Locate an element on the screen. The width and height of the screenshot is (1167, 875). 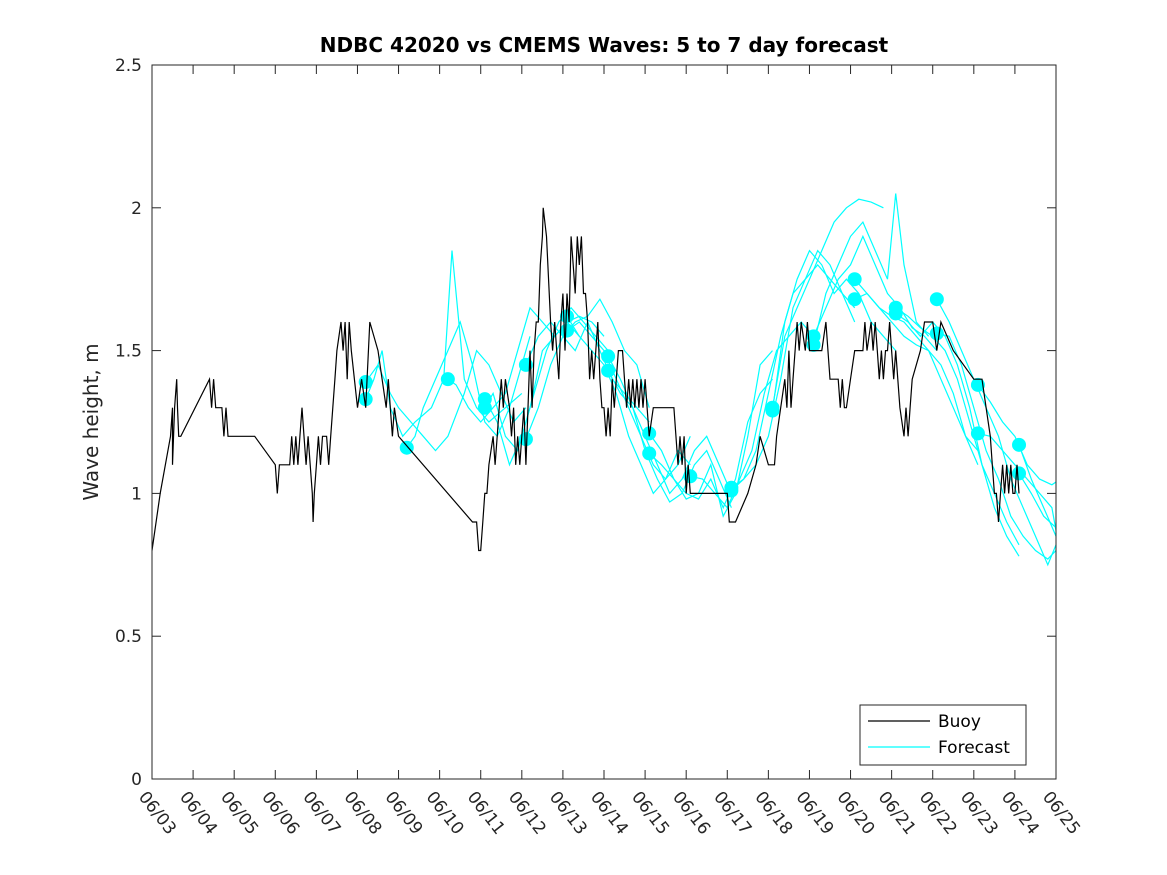
y-tick-label: 1 is located at coordinates (136, 494).